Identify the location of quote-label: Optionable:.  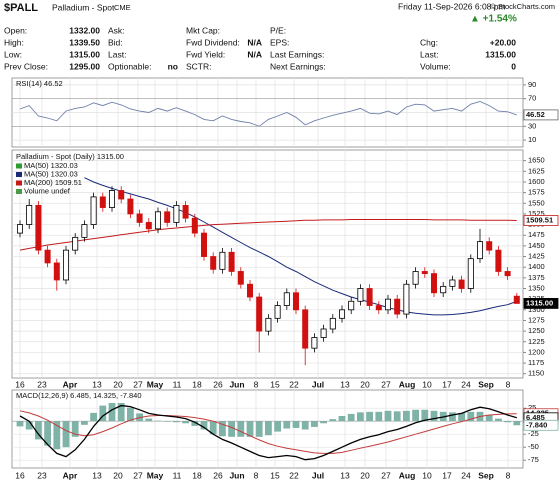
(129, 66).